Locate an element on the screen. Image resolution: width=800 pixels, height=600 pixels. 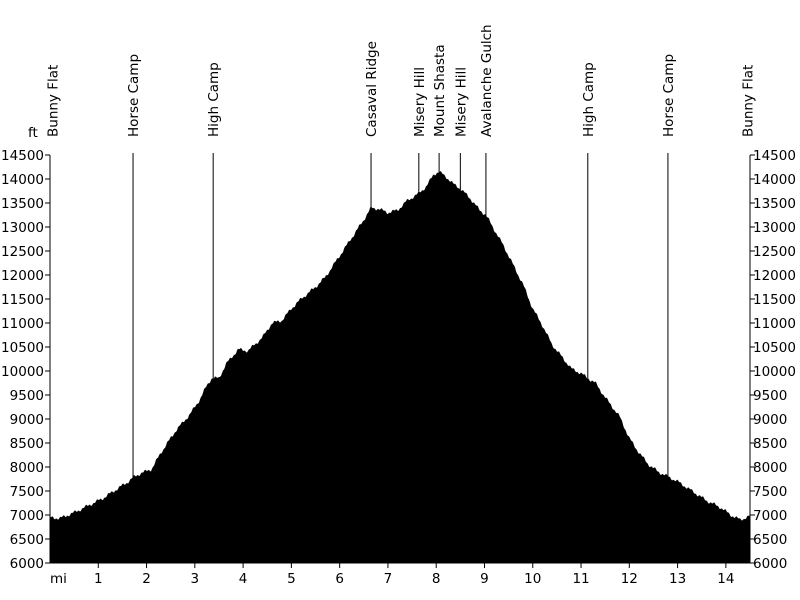
left-y-tick-label: 11500 is located at coordinates (22, 300).